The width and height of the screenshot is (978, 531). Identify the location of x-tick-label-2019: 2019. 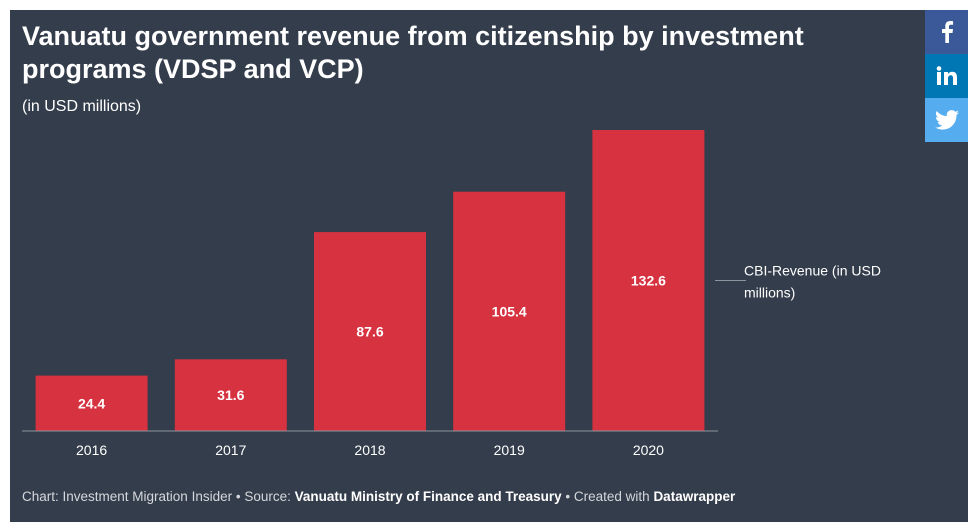
(509, 450).